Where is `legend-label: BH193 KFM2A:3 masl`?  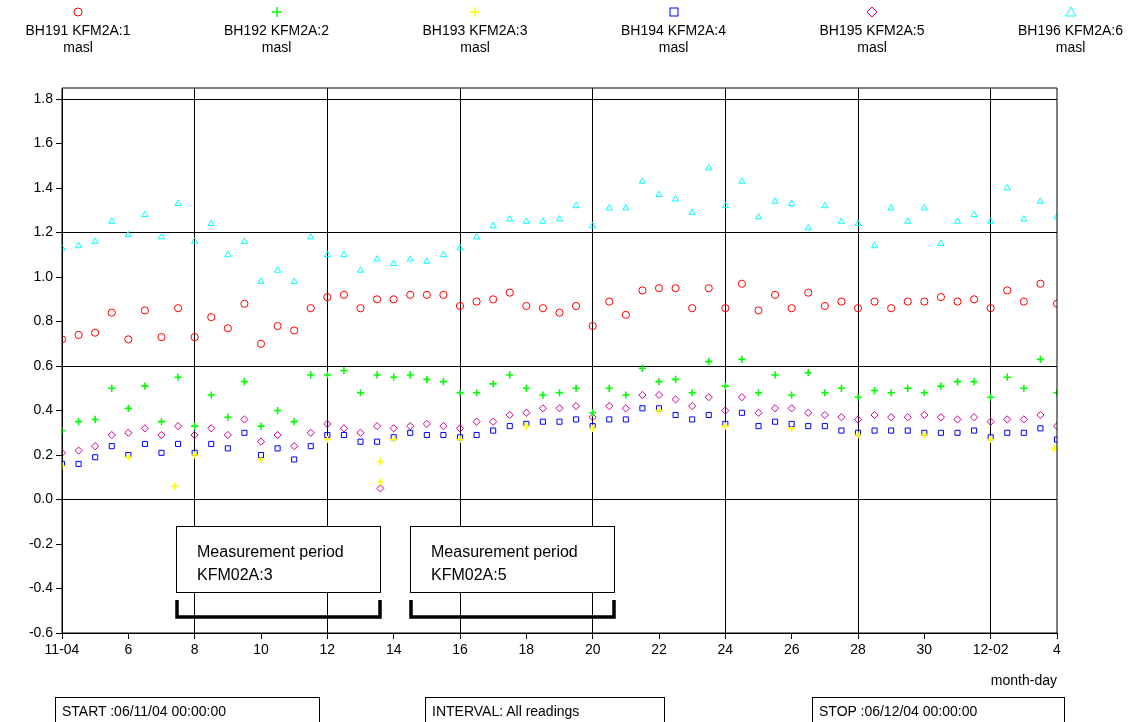 legend-label: BH193 KFM2A:3 masl is located at coordinates (475, 39).